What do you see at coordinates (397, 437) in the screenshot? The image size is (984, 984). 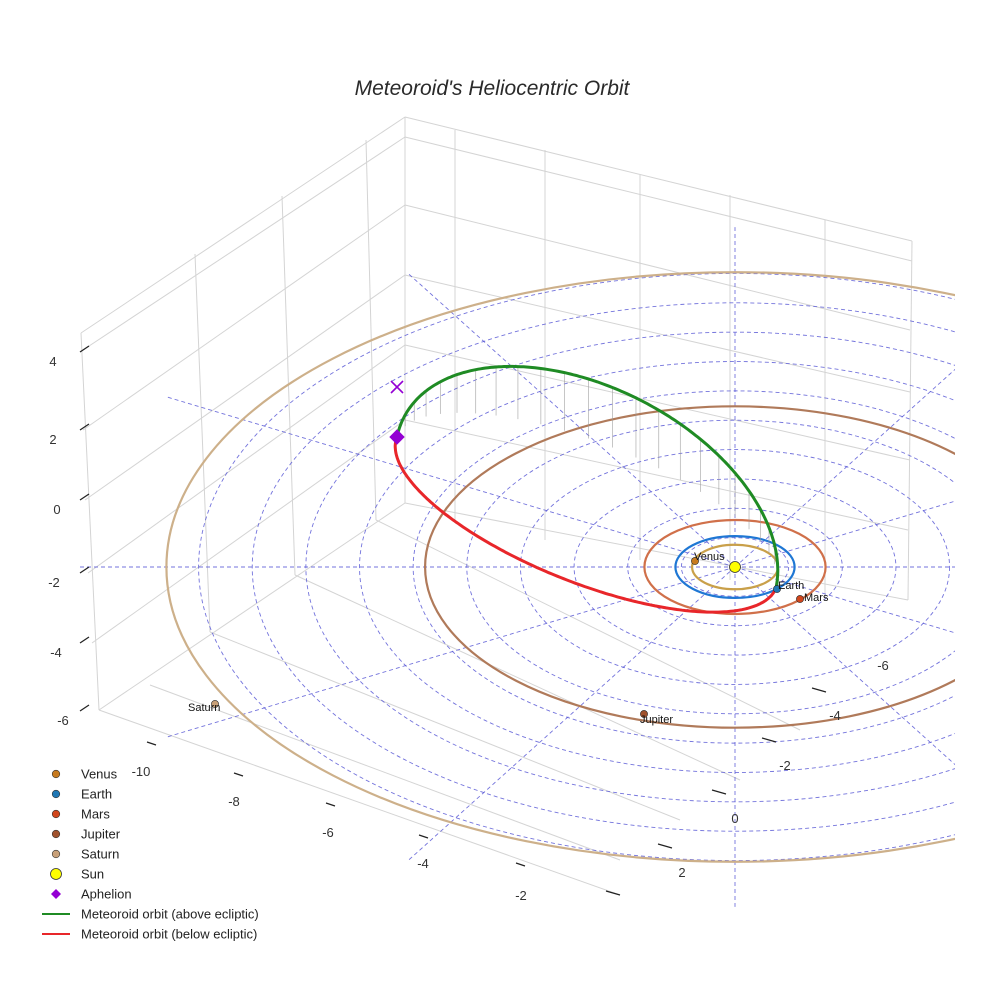 I see `aphelion-marker` at bounding box center [397, 437].